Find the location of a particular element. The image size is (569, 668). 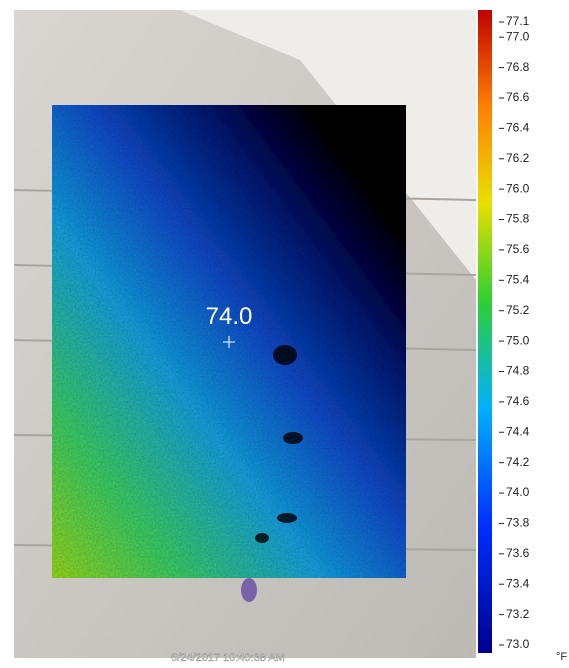

scale-tick-label: 73.2 is located at coordinates (518, 614).